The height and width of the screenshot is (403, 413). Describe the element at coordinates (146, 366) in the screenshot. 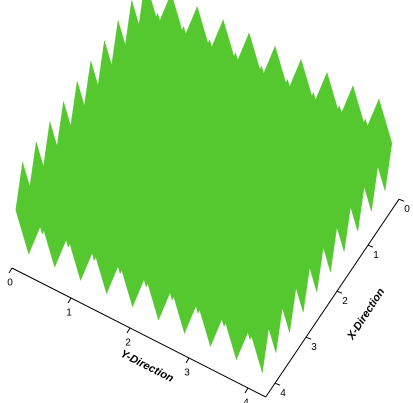

I see `y-axis-label: Y-Direction` at that location.